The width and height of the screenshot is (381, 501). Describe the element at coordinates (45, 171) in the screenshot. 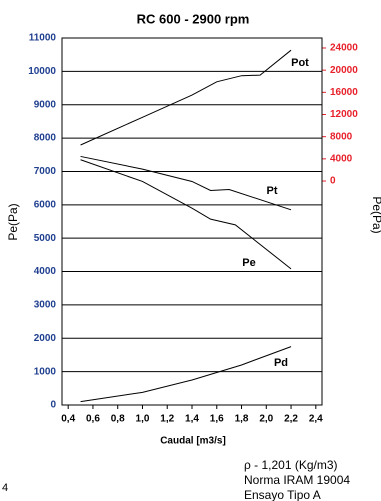

I see `y-tick-label: 7000` at that location.